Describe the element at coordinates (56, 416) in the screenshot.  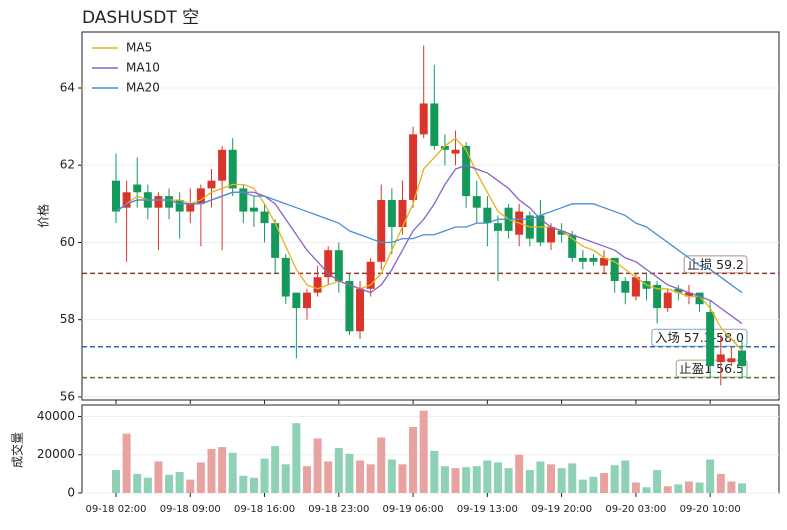
I see `y-tick-label: 40000` at that location.